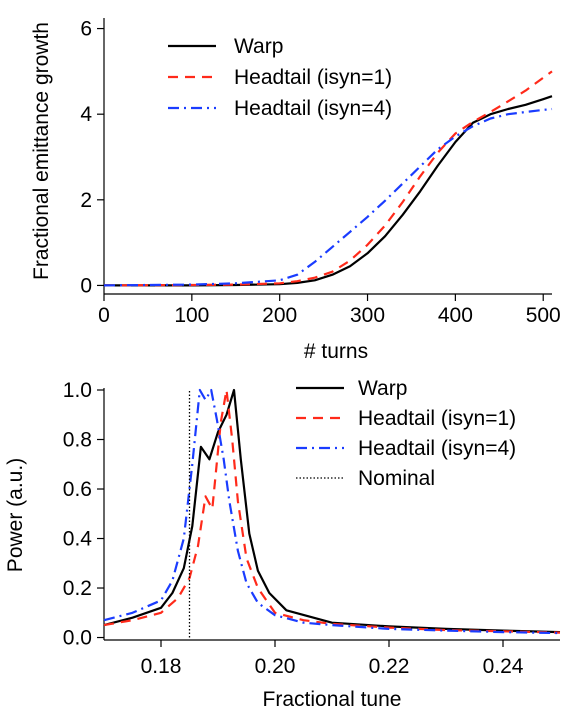 Image resolution: width=570 pixels, height=719 pixels. I want to click on x-tick-label: 0.22, so click(389, 666).